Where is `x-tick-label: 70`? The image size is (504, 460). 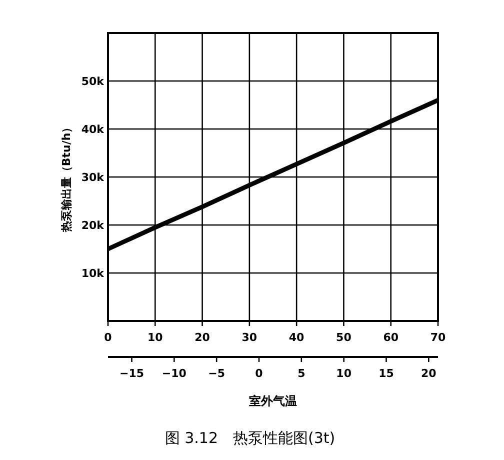
x-tick-label: 70 is located at coordinates (438, 337).